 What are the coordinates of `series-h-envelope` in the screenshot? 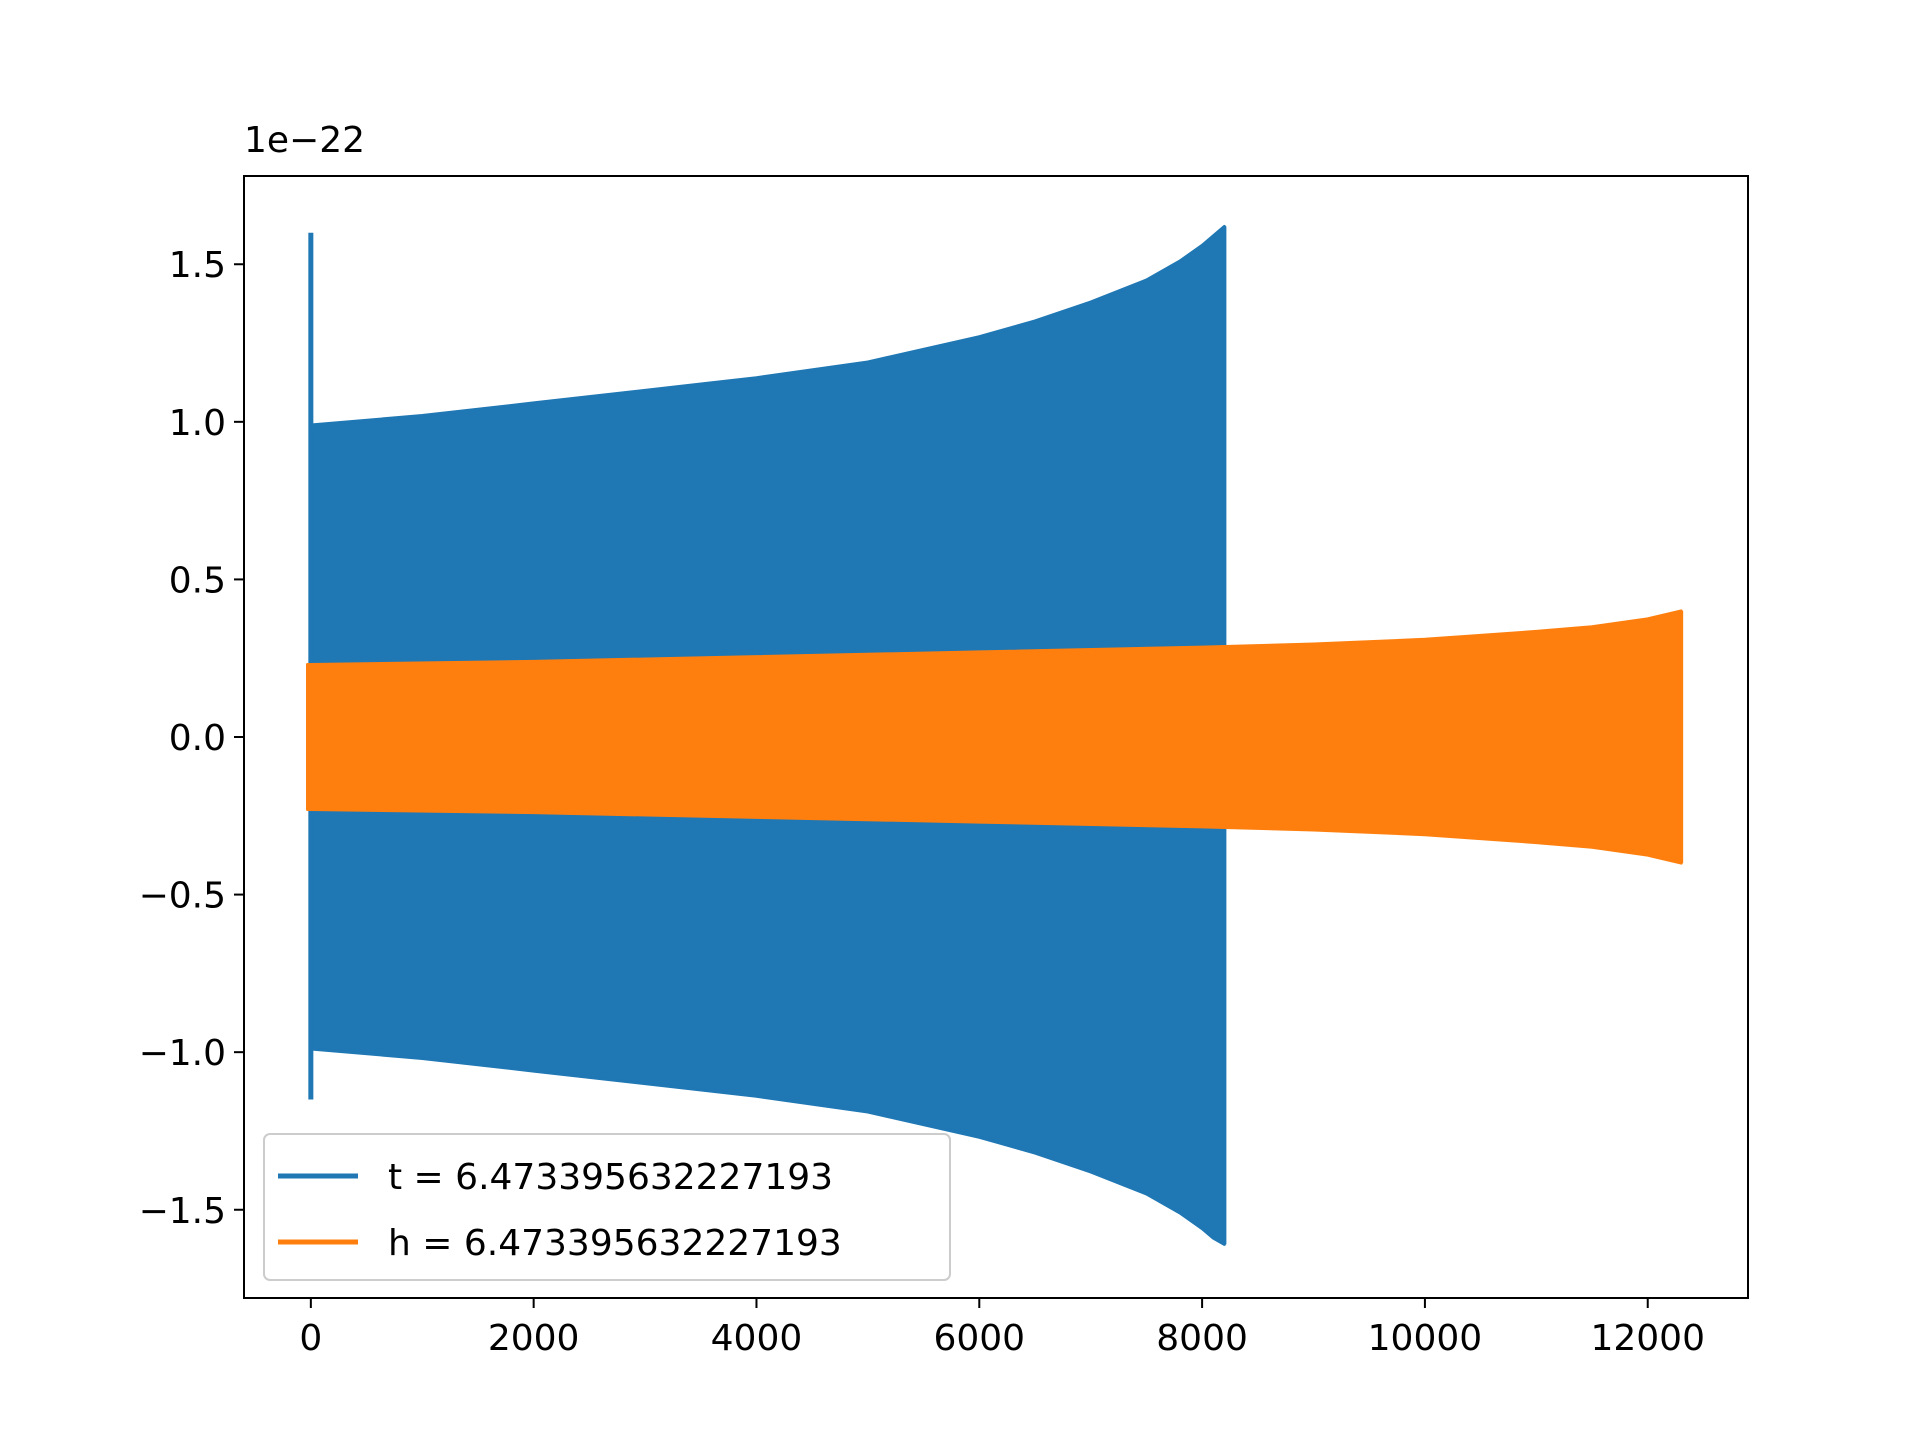 It's located at (994, 737).